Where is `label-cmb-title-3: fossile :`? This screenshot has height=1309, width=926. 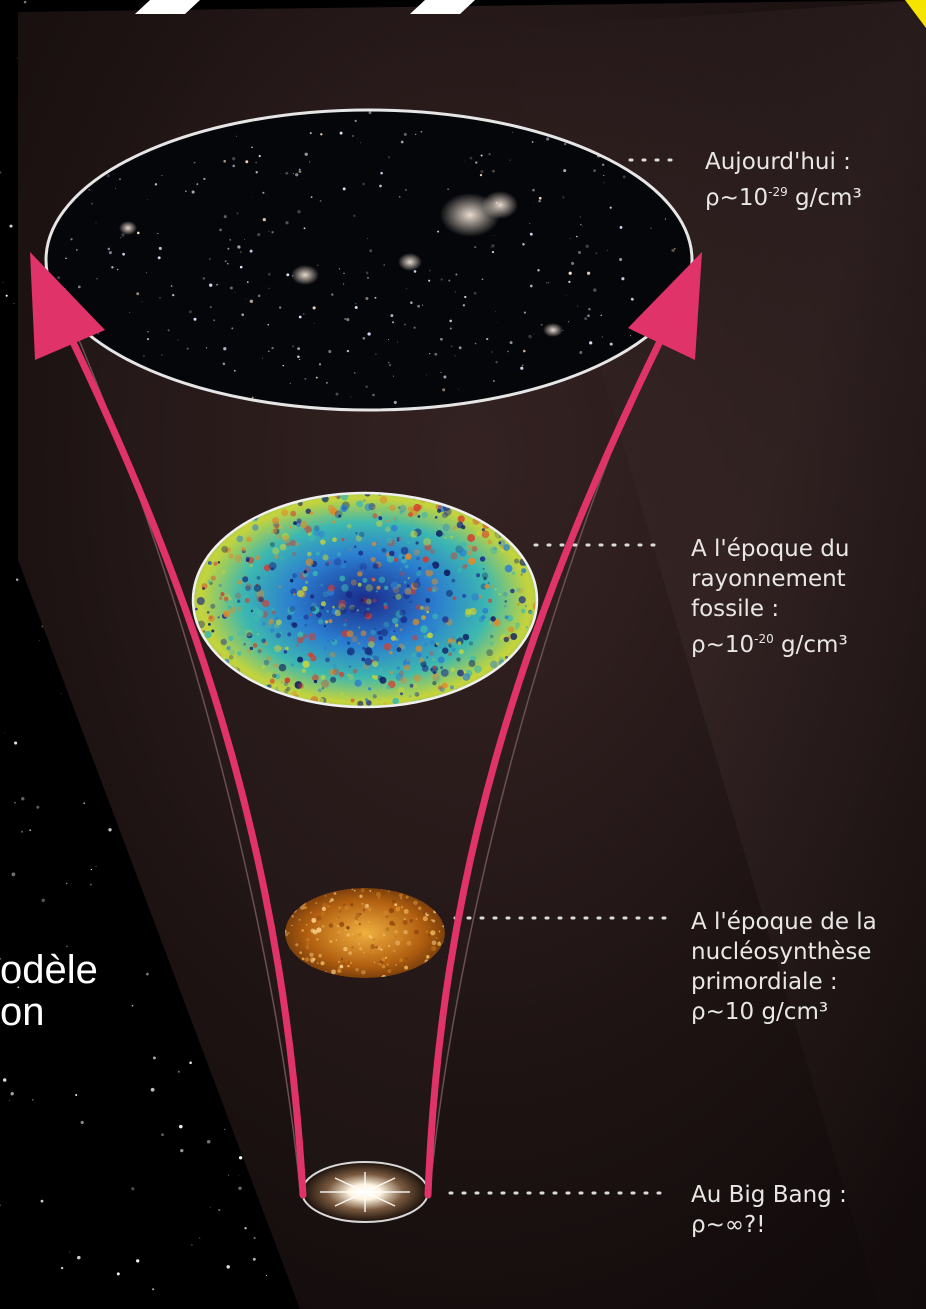
label-cmb-title-3: fossile : is located at coordinates (735, 609).